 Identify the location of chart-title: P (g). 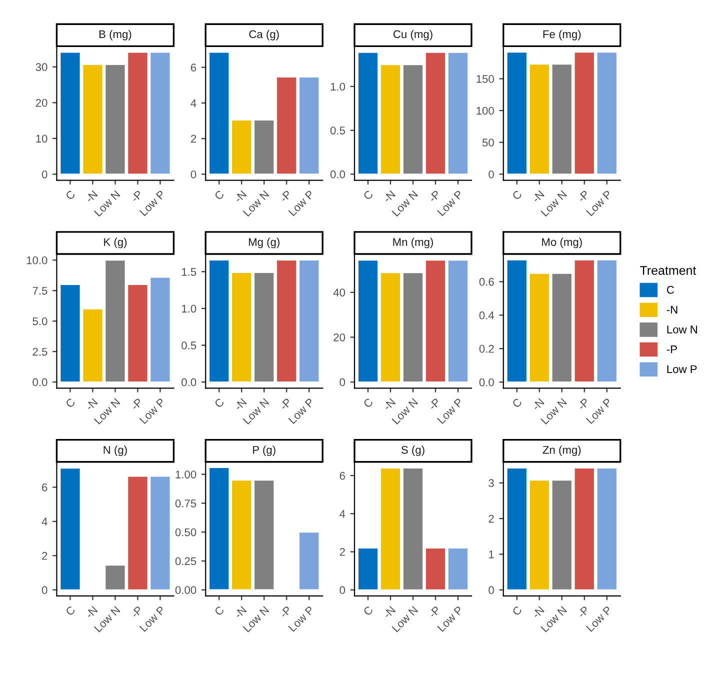
(264, 451).